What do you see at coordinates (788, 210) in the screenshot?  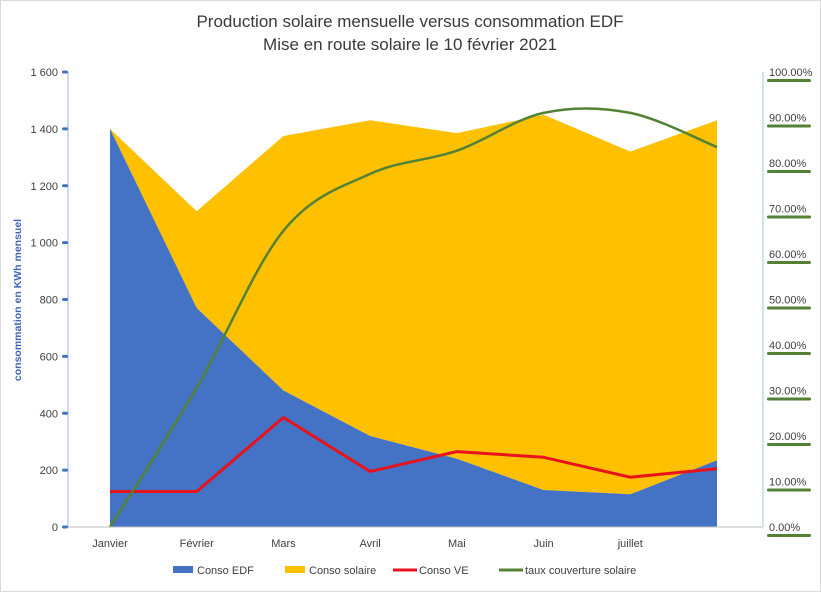 I see `y2-tick-label: 70.00%` at bounding box center [788, 210].